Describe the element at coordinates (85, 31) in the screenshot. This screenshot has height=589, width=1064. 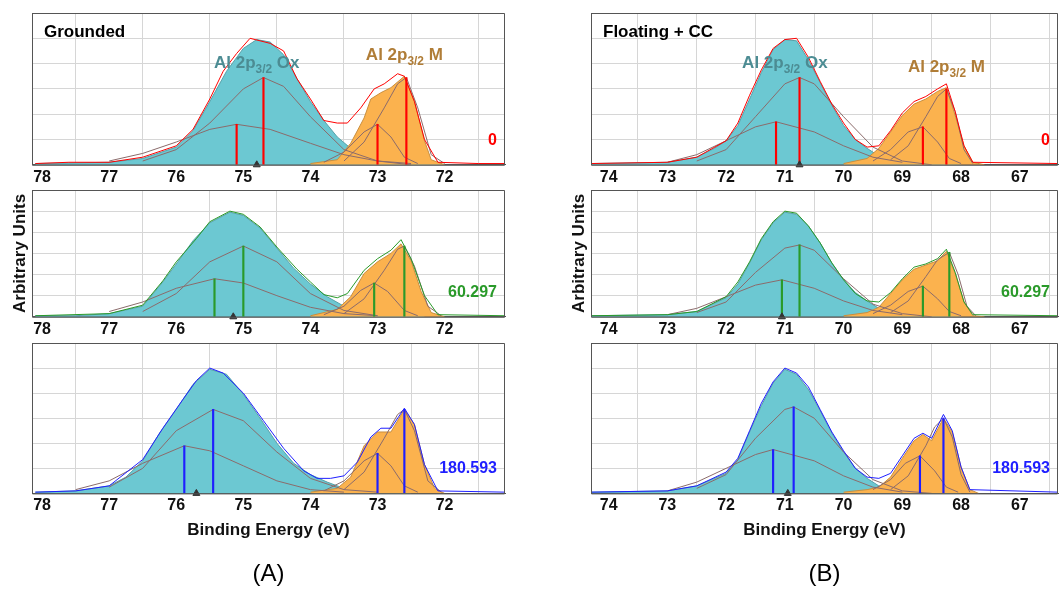
I see `chart-title: Grounded` at that location.